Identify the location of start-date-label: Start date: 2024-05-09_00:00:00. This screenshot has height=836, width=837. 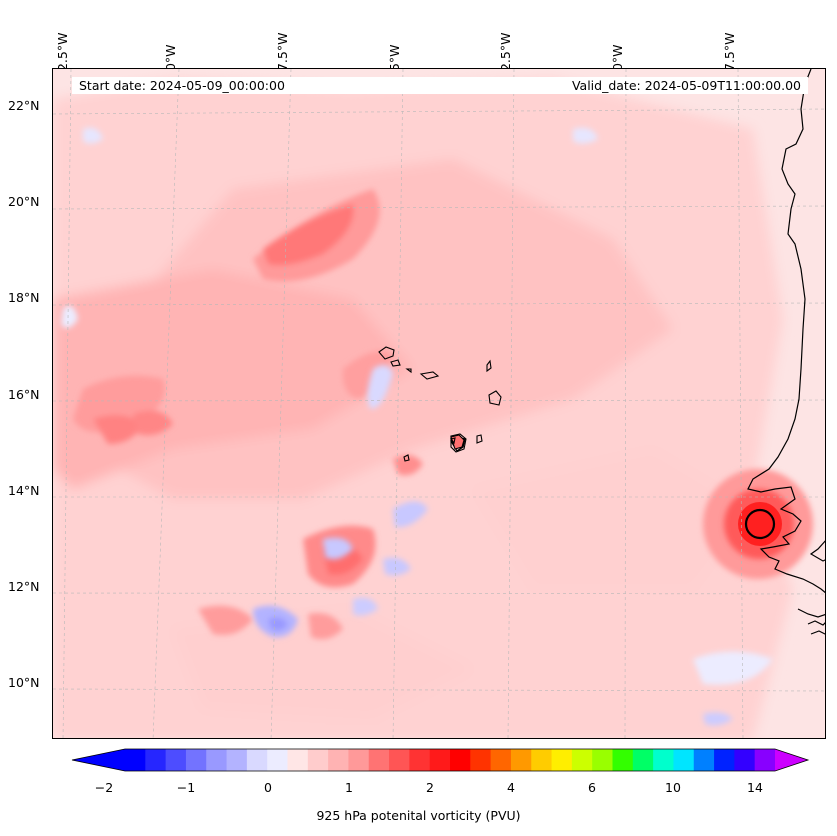
(182, 85).